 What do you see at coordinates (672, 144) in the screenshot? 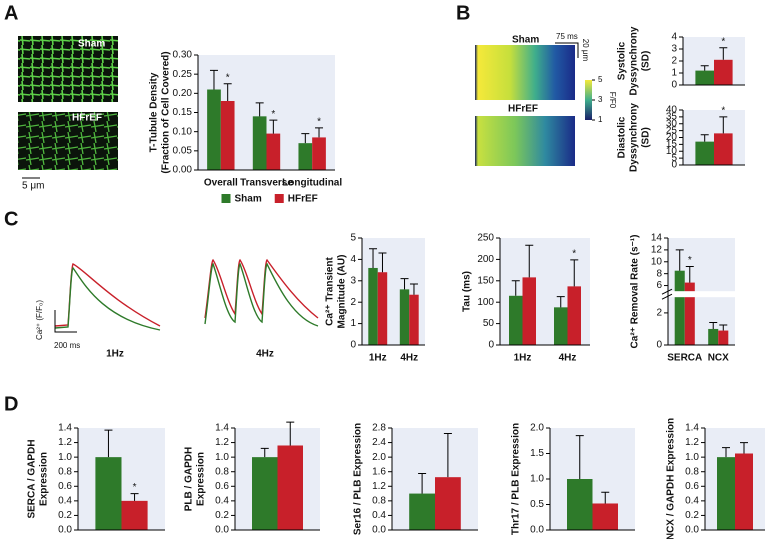
I see `y-tick-label: 15` at bounding box center [672, 144].